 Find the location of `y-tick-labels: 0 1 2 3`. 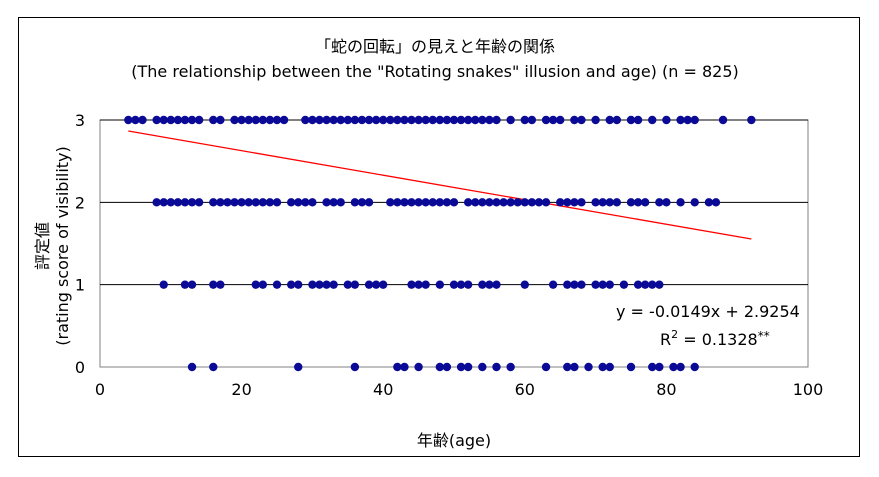

y-tick-labels: 0 1 2 3 is located at coordinates (80, 244).